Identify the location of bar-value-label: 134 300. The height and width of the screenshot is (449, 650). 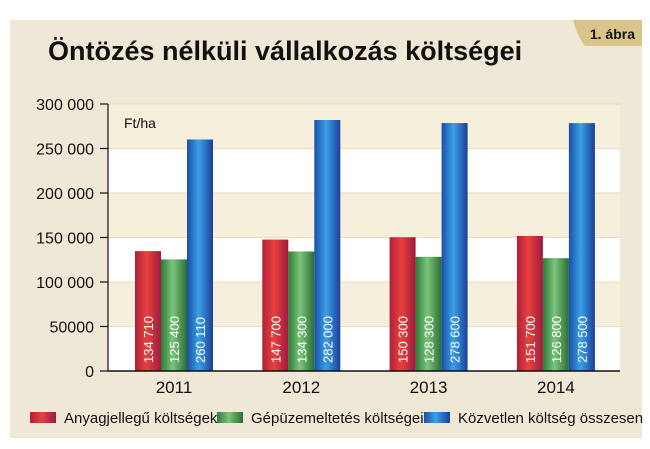
(301, 339).